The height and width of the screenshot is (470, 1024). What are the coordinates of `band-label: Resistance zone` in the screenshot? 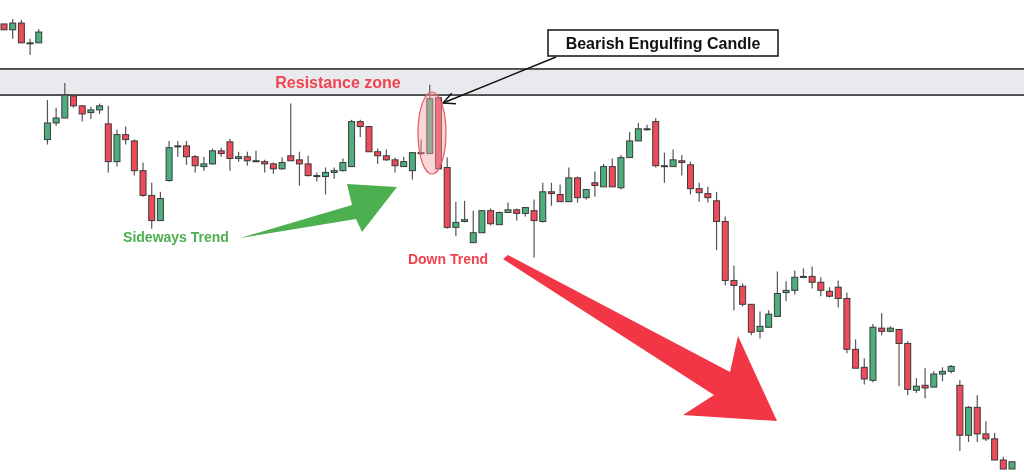 It's located at (338, 82).